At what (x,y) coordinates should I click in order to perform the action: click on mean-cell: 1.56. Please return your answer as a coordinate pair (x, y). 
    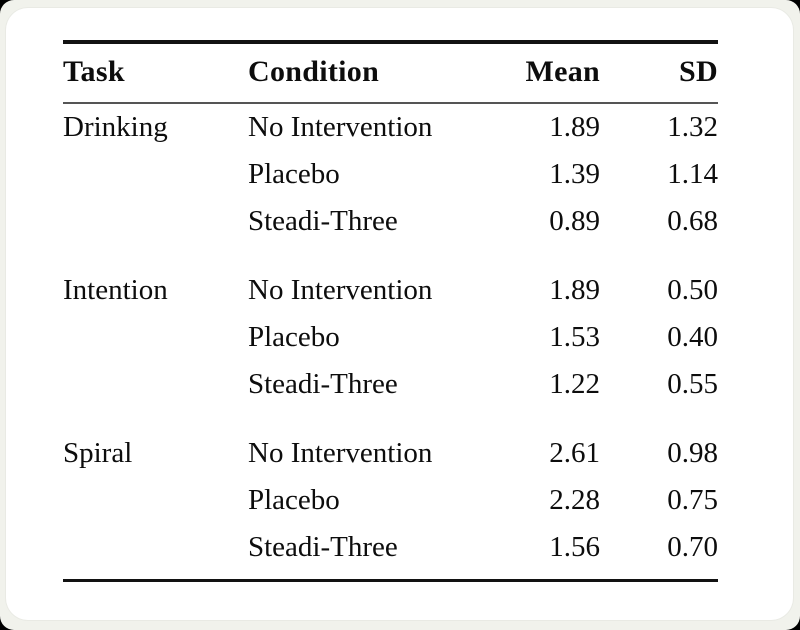
    Looking at the image, I should click on (574, 547).